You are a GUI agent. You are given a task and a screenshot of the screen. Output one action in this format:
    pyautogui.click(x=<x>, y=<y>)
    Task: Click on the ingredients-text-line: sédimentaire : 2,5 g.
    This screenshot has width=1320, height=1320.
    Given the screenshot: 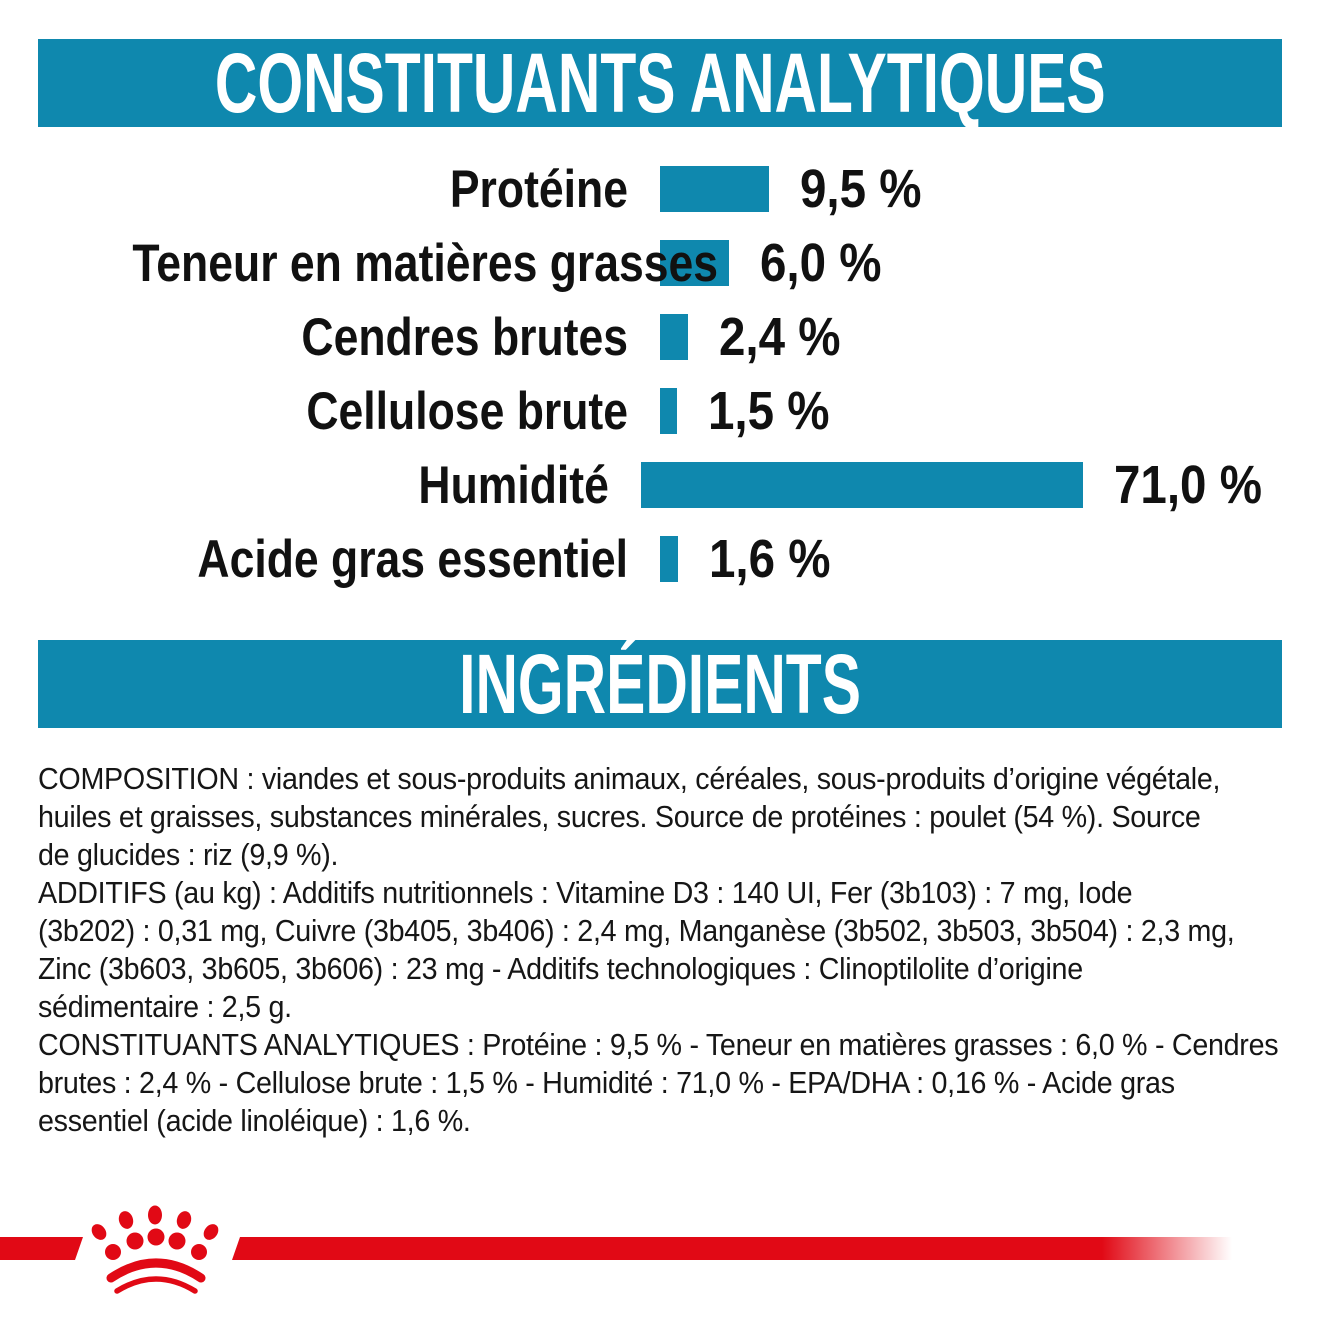 What is the action you would take?
    pyautogui.click(x=165, y=1007)
    